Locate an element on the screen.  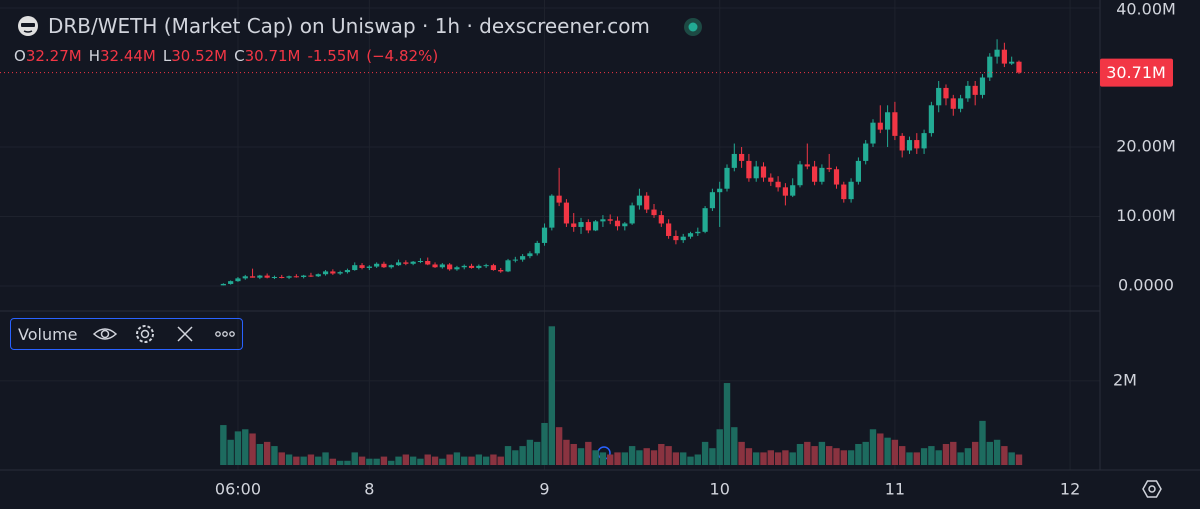
volume-legend: Volume is located at coordinates (126, 334).